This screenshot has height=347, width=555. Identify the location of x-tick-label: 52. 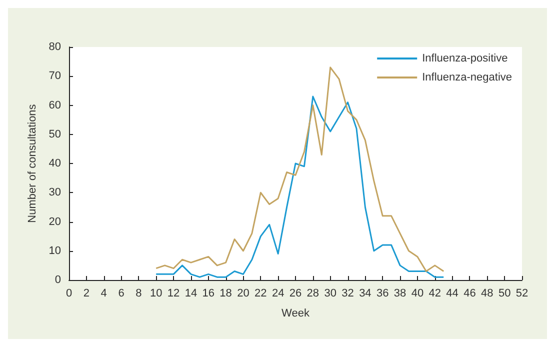
(522, 294).